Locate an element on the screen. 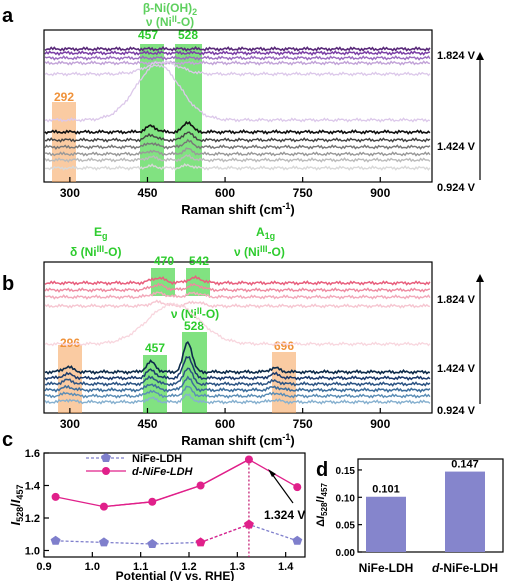 Image resolution: width=508 pixels, height=581 pixels. y-tick-label: 0.05 is located at coordinates (346, 526).